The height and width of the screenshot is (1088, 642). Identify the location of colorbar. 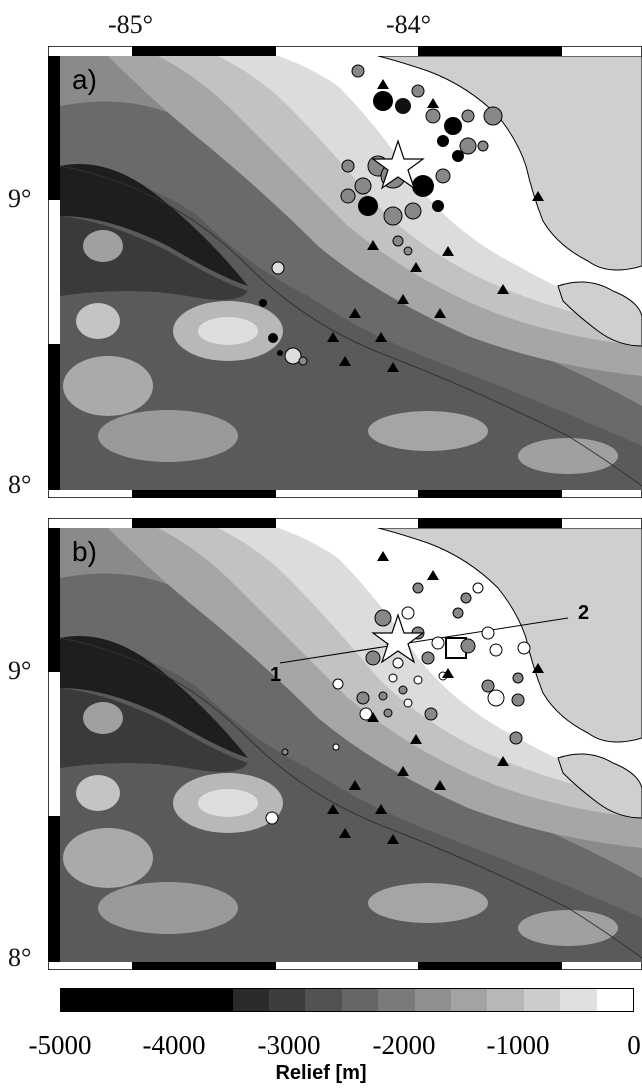
(347, 1000).